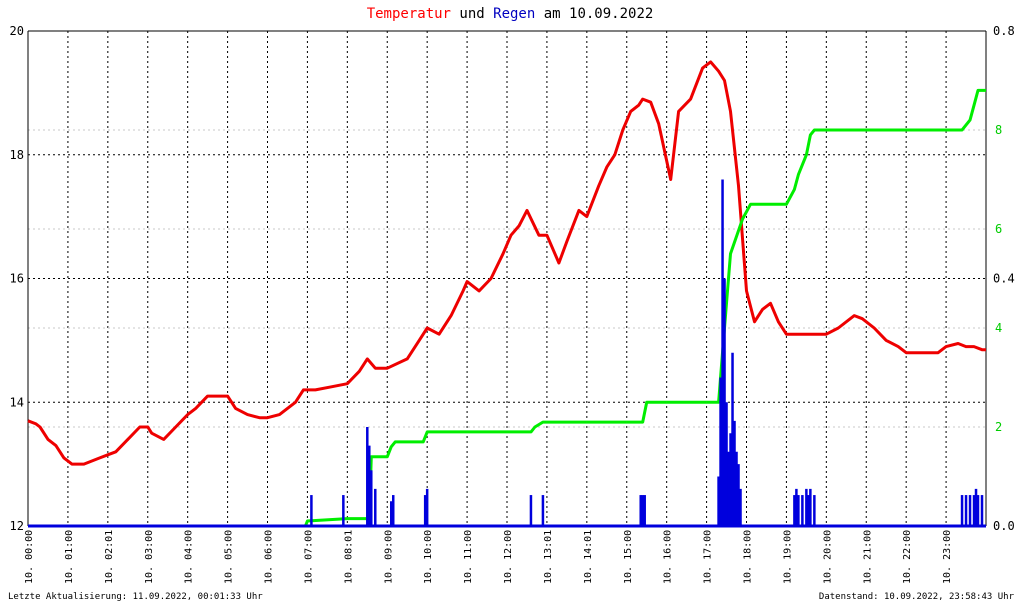 Image resolution: width=1020 pixels, height=606 pixels. Describe the element at coordinates (428, 557) in the screenshot. I see `x-tick-label: 10. 10:00` at that location.